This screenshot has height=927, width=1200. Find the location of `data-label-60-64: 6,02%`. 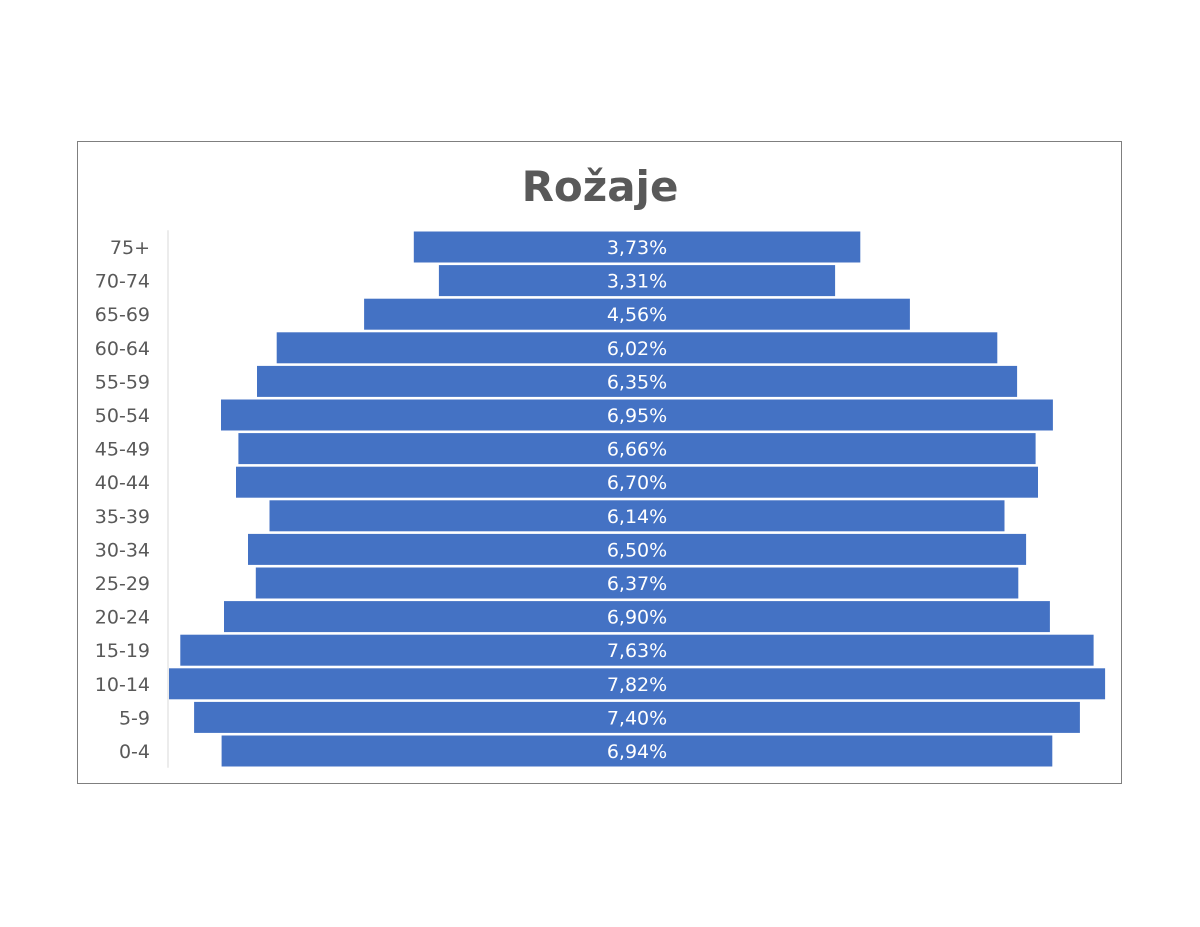

data-label-60-64: 6,02% is located at coordinates (637, 349).